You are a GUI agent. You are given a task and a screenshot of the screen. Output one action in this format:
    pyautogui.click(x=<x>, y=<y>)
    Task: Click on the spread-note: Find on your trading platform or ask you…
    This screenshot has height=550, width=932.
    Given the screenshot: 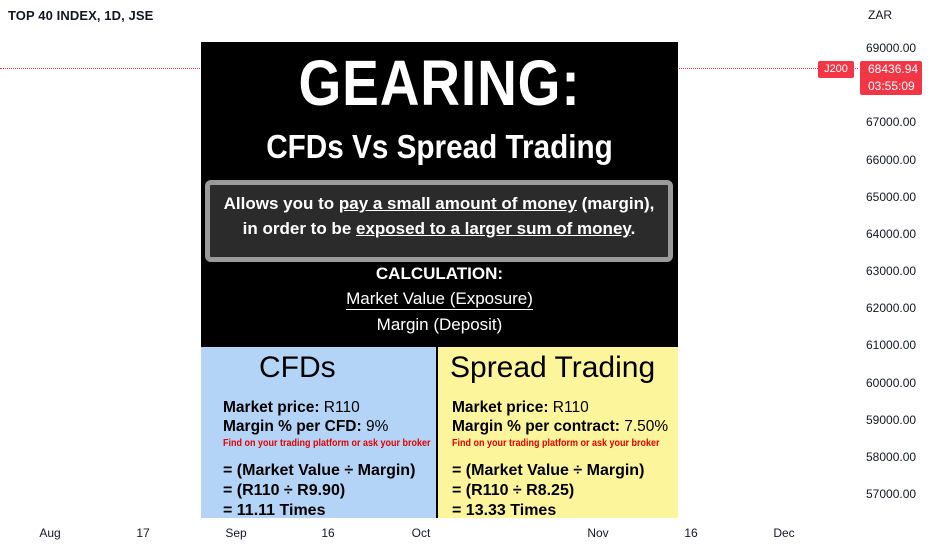 What is the action you would take?
    pyautogui.click(x=556, y=443)
    